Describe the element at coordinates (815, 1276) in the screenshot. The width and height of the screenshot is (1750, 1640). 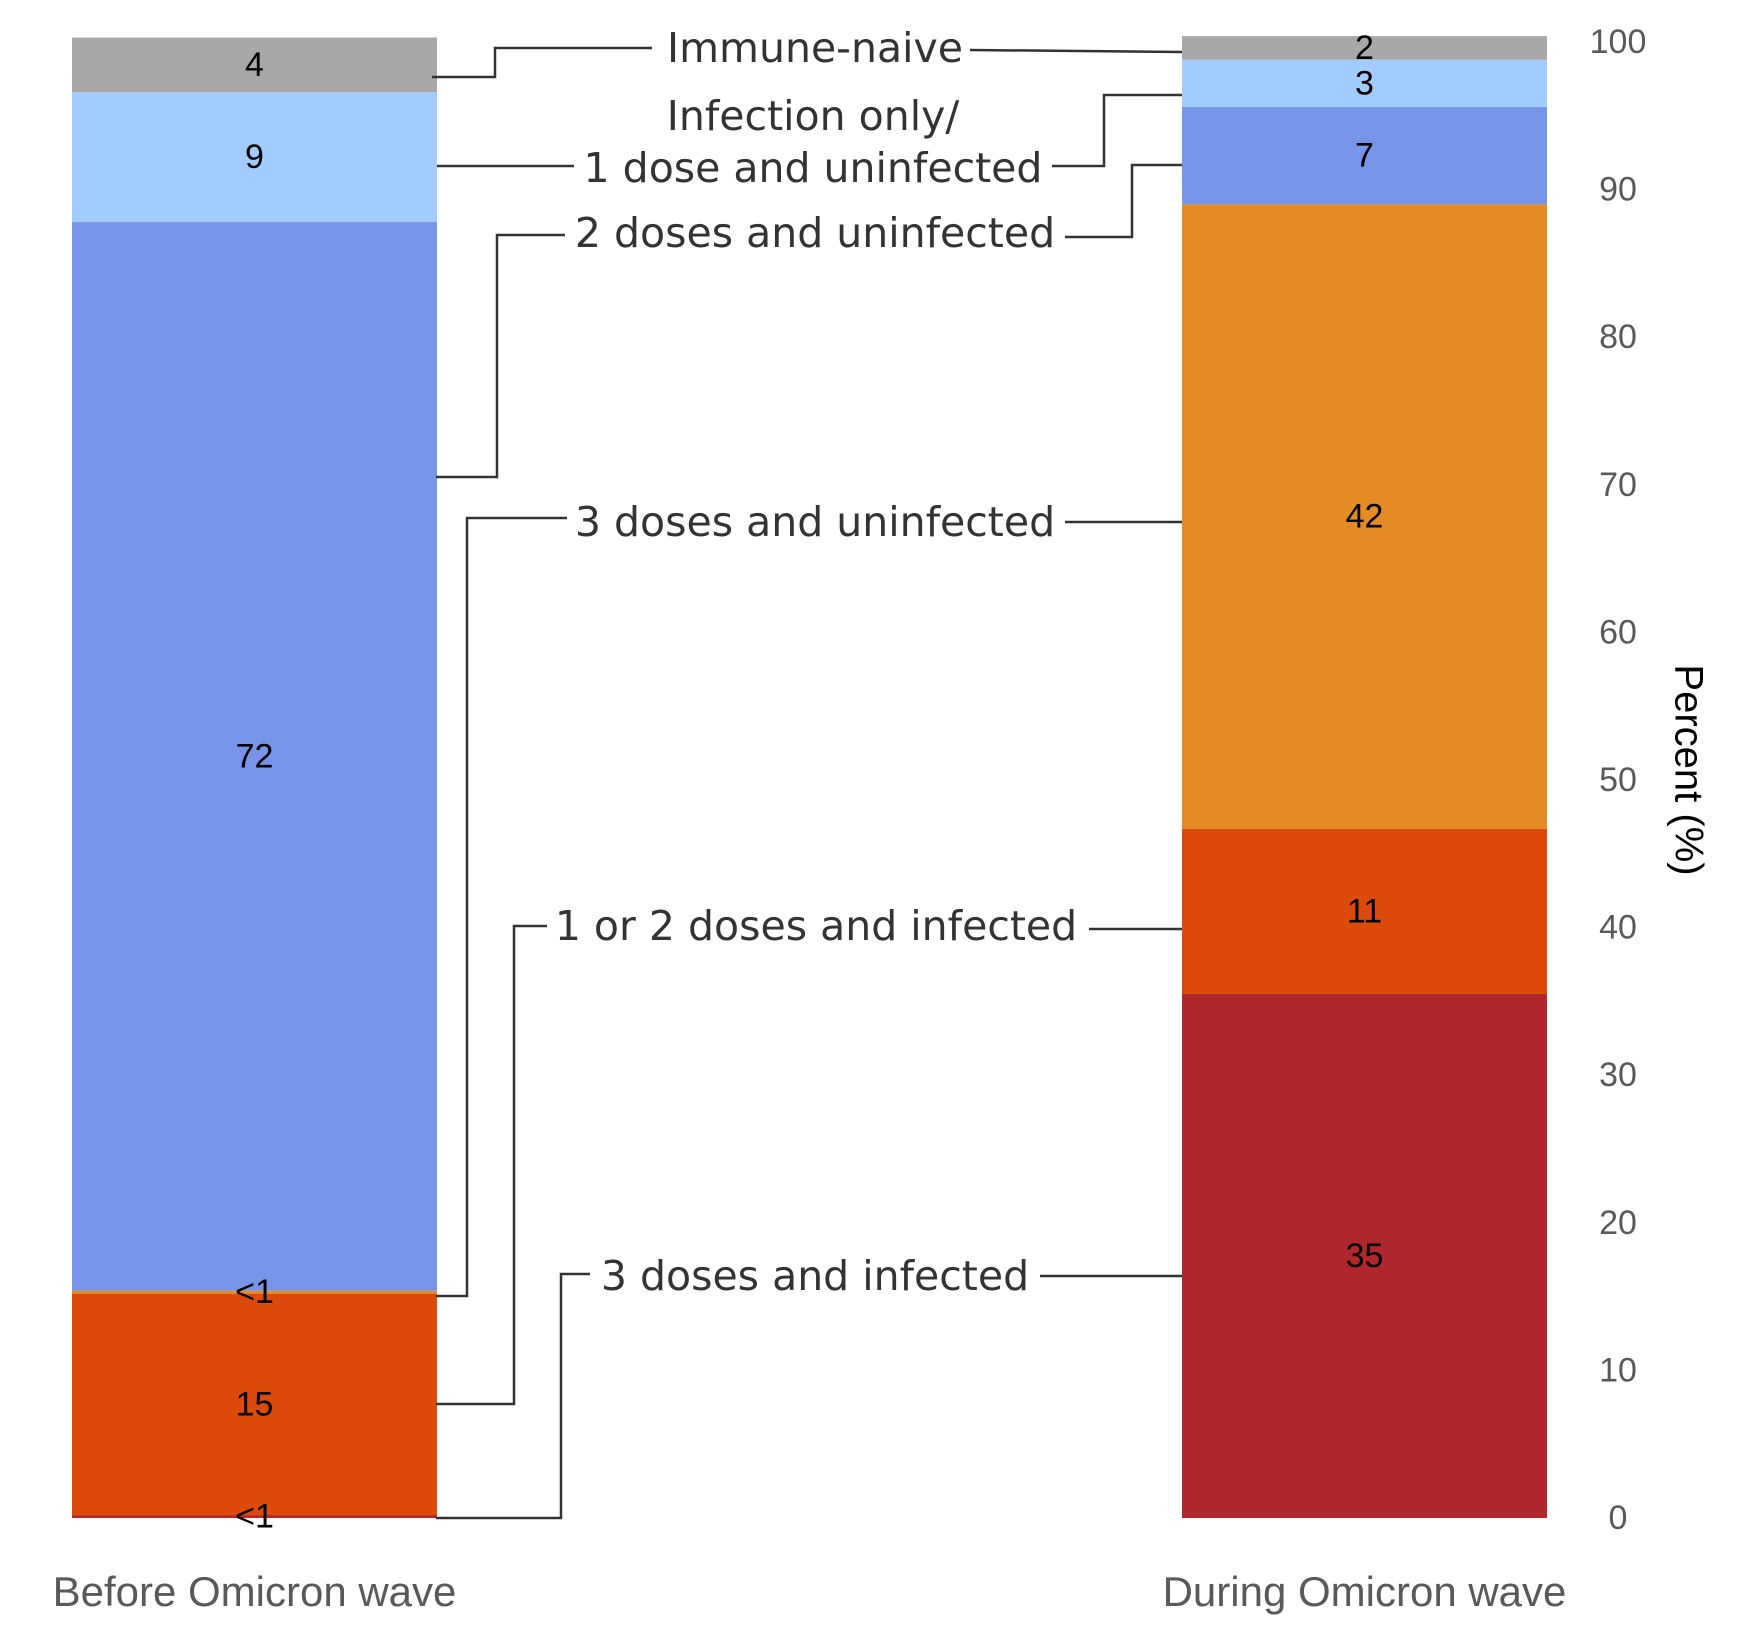
I see `label-three-doses-infected: 3 doses and infected` at that location.